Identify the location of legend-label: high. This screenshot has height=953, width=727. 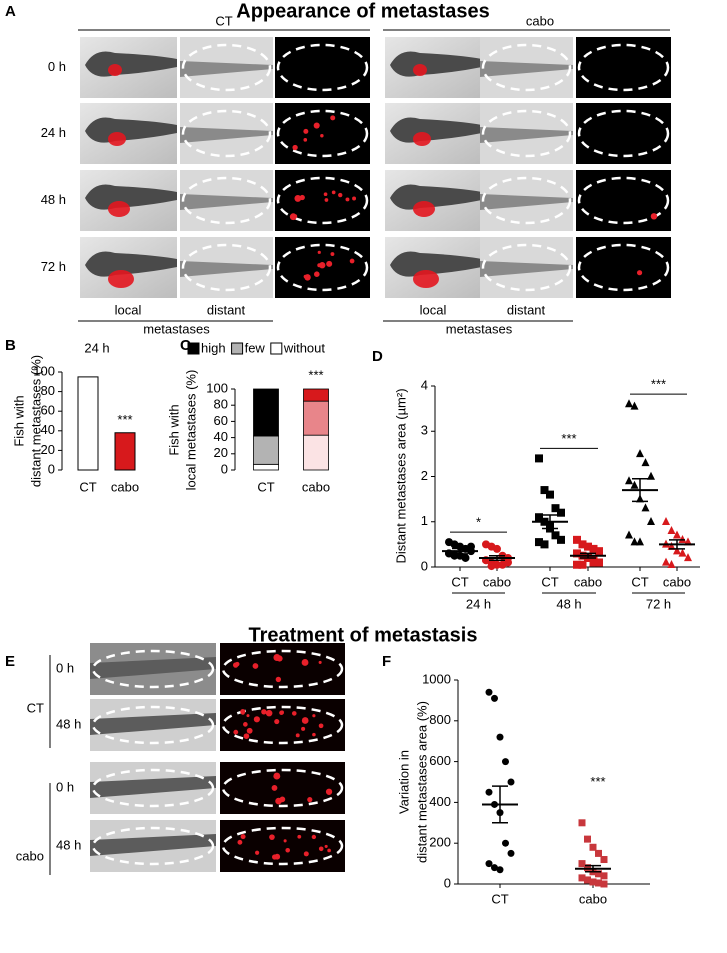
(213, 347).